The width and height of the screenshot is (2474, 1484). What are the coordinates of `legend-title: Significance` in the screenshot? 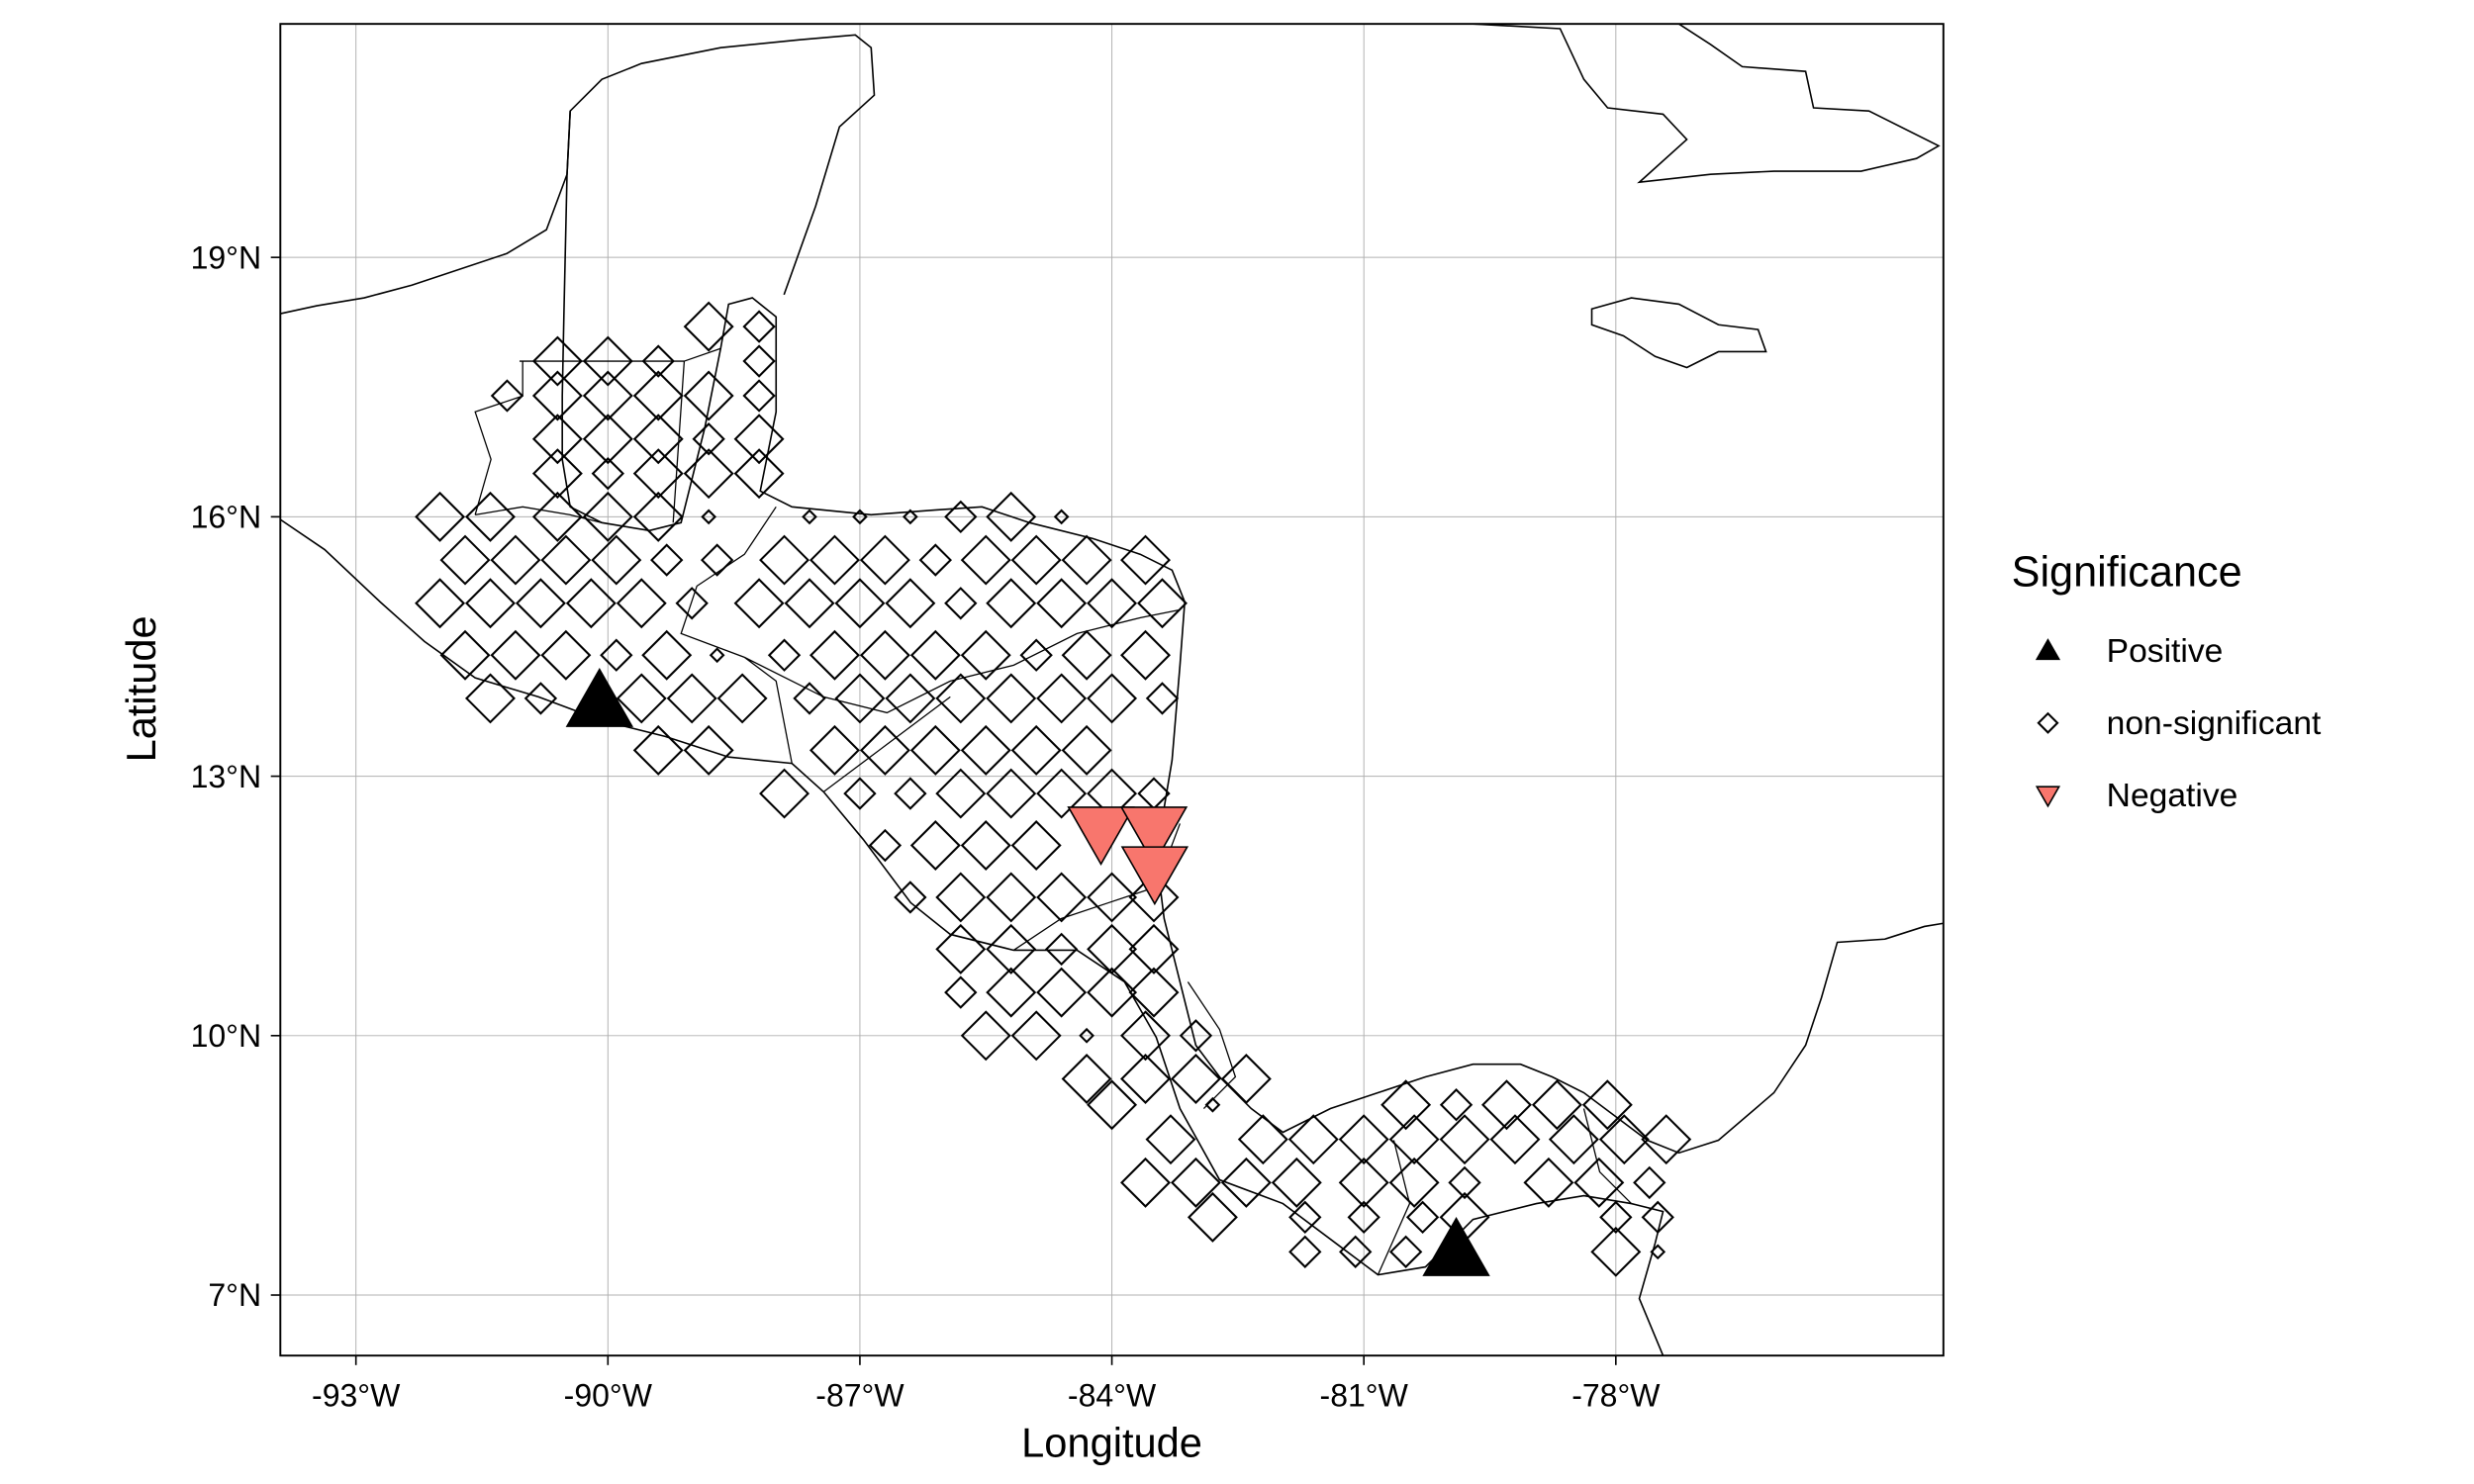 It's located at (2127, 572).